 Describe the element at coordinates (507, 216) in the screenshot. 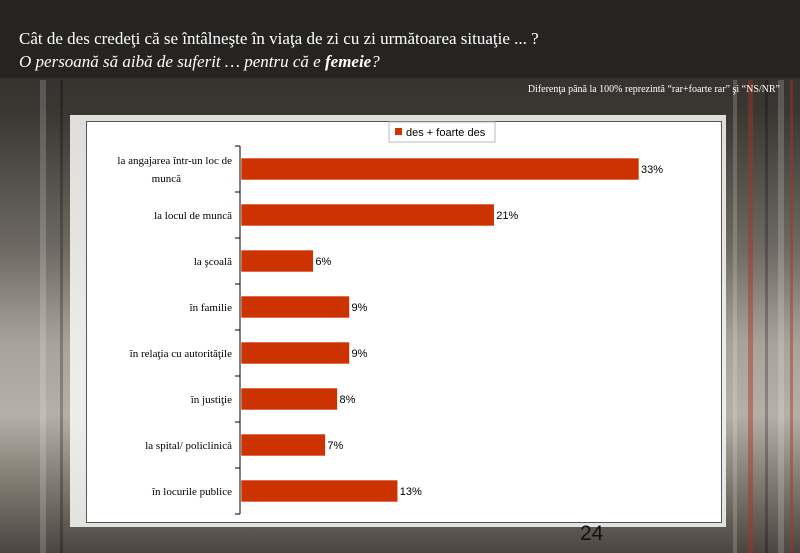

I see `data-label-2: 21%` at that location.